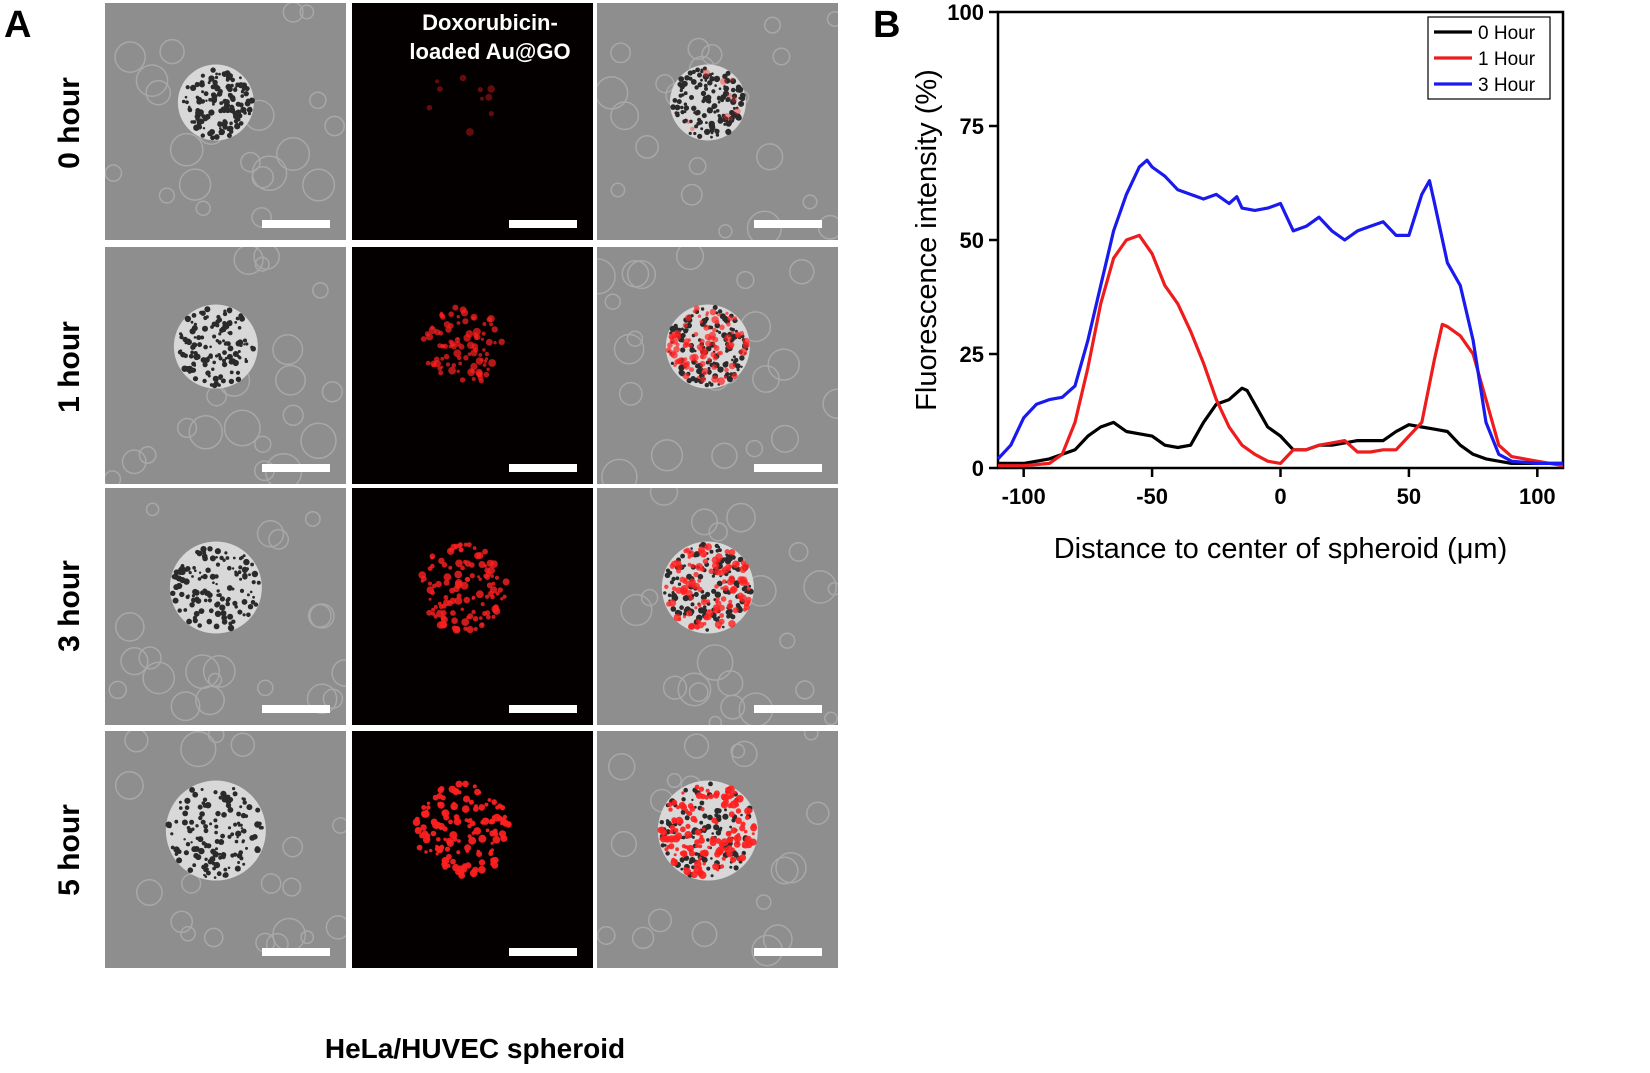 This screenshot has width=1650, height=1073. Describe the element at coordinates (490, 37) in the screenshot. I see `fluorescence-column-title: Doxorubicin- loaded Au@GO` at that location.